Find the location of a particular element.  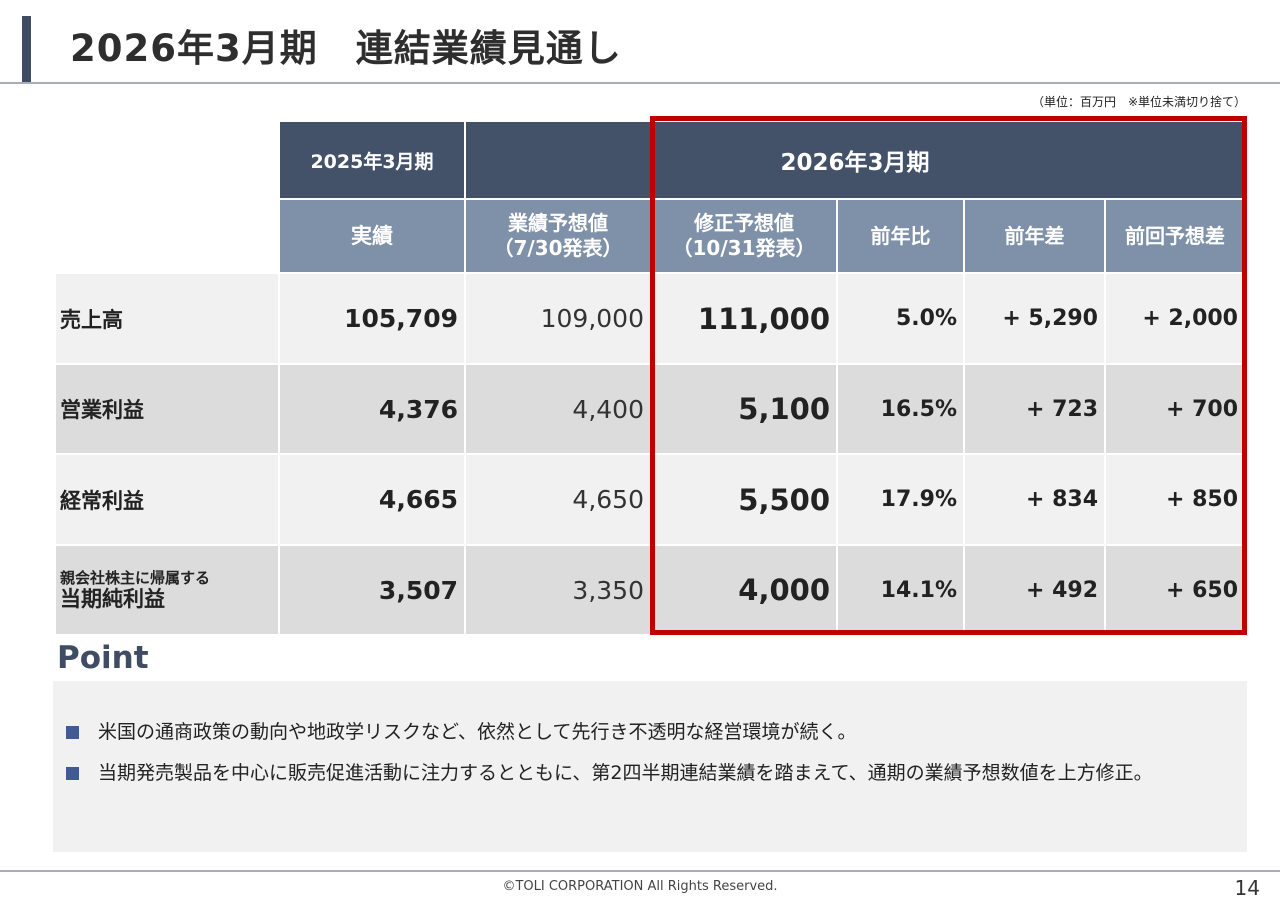

header-yoy-diff: 前年差 is located at coordinates (1034, 236).